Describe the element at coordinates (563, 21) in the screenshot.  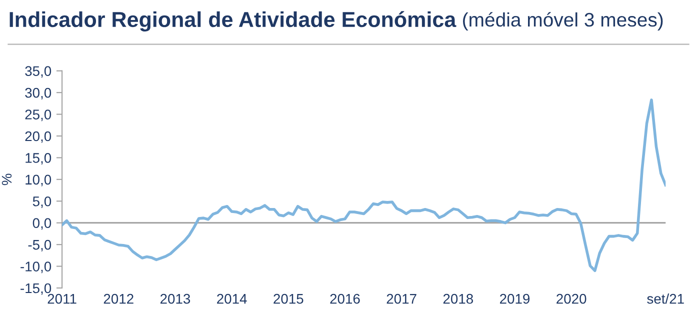
I see `chart-subtitle: (média móvel 3 meses)` at that location.